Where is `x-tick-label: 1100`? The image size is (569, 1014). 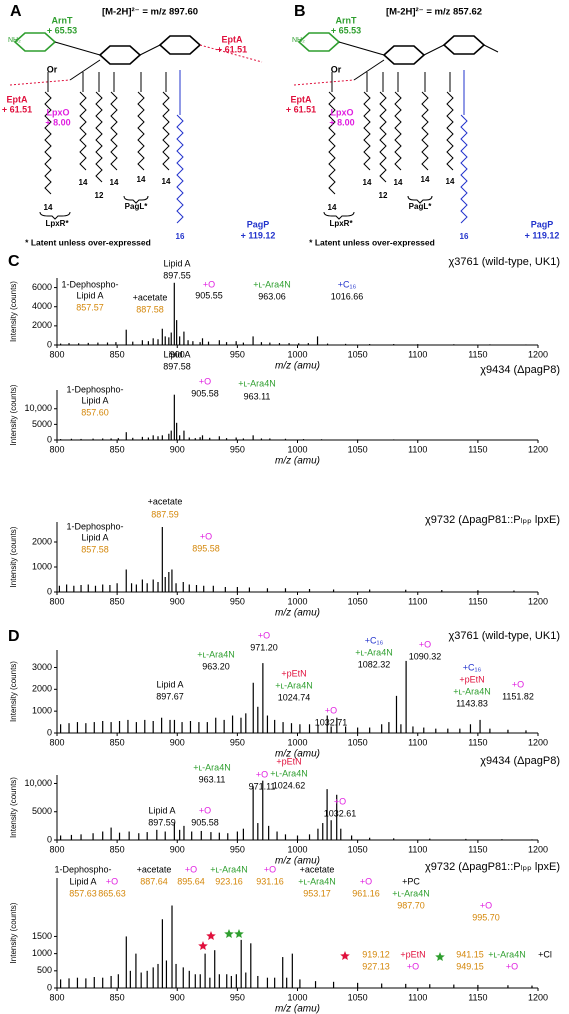
x-tick-label: 1100 is located at coordinates (417, 449).